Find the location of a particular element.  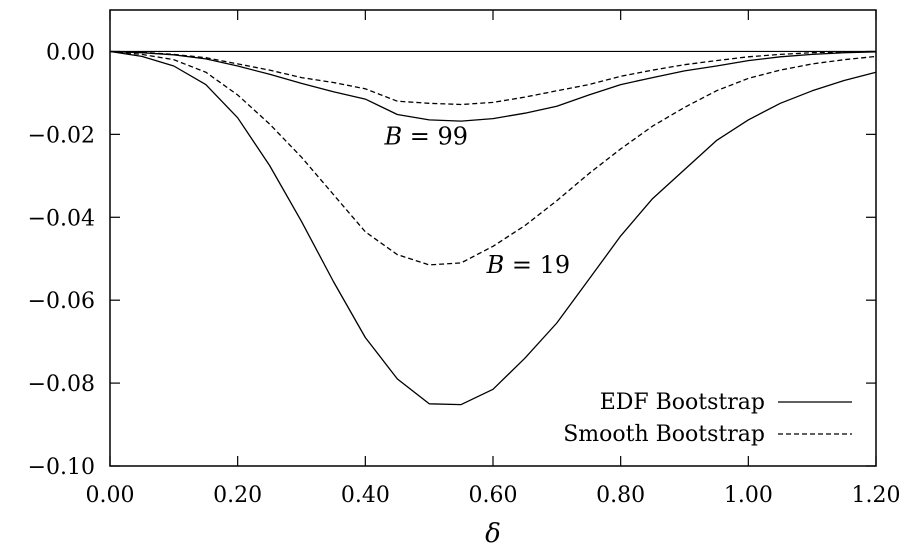

annotations: B = 99 B = 19 is located at coordinates (476, 201).